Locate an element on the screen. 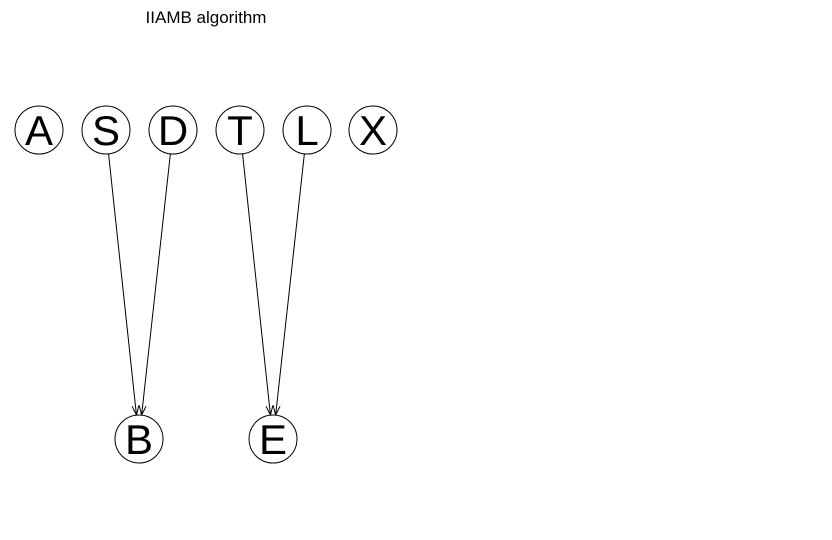 The height and width of the screenshot is (540, 832). node-label: D is located at coordinates (173, 130).